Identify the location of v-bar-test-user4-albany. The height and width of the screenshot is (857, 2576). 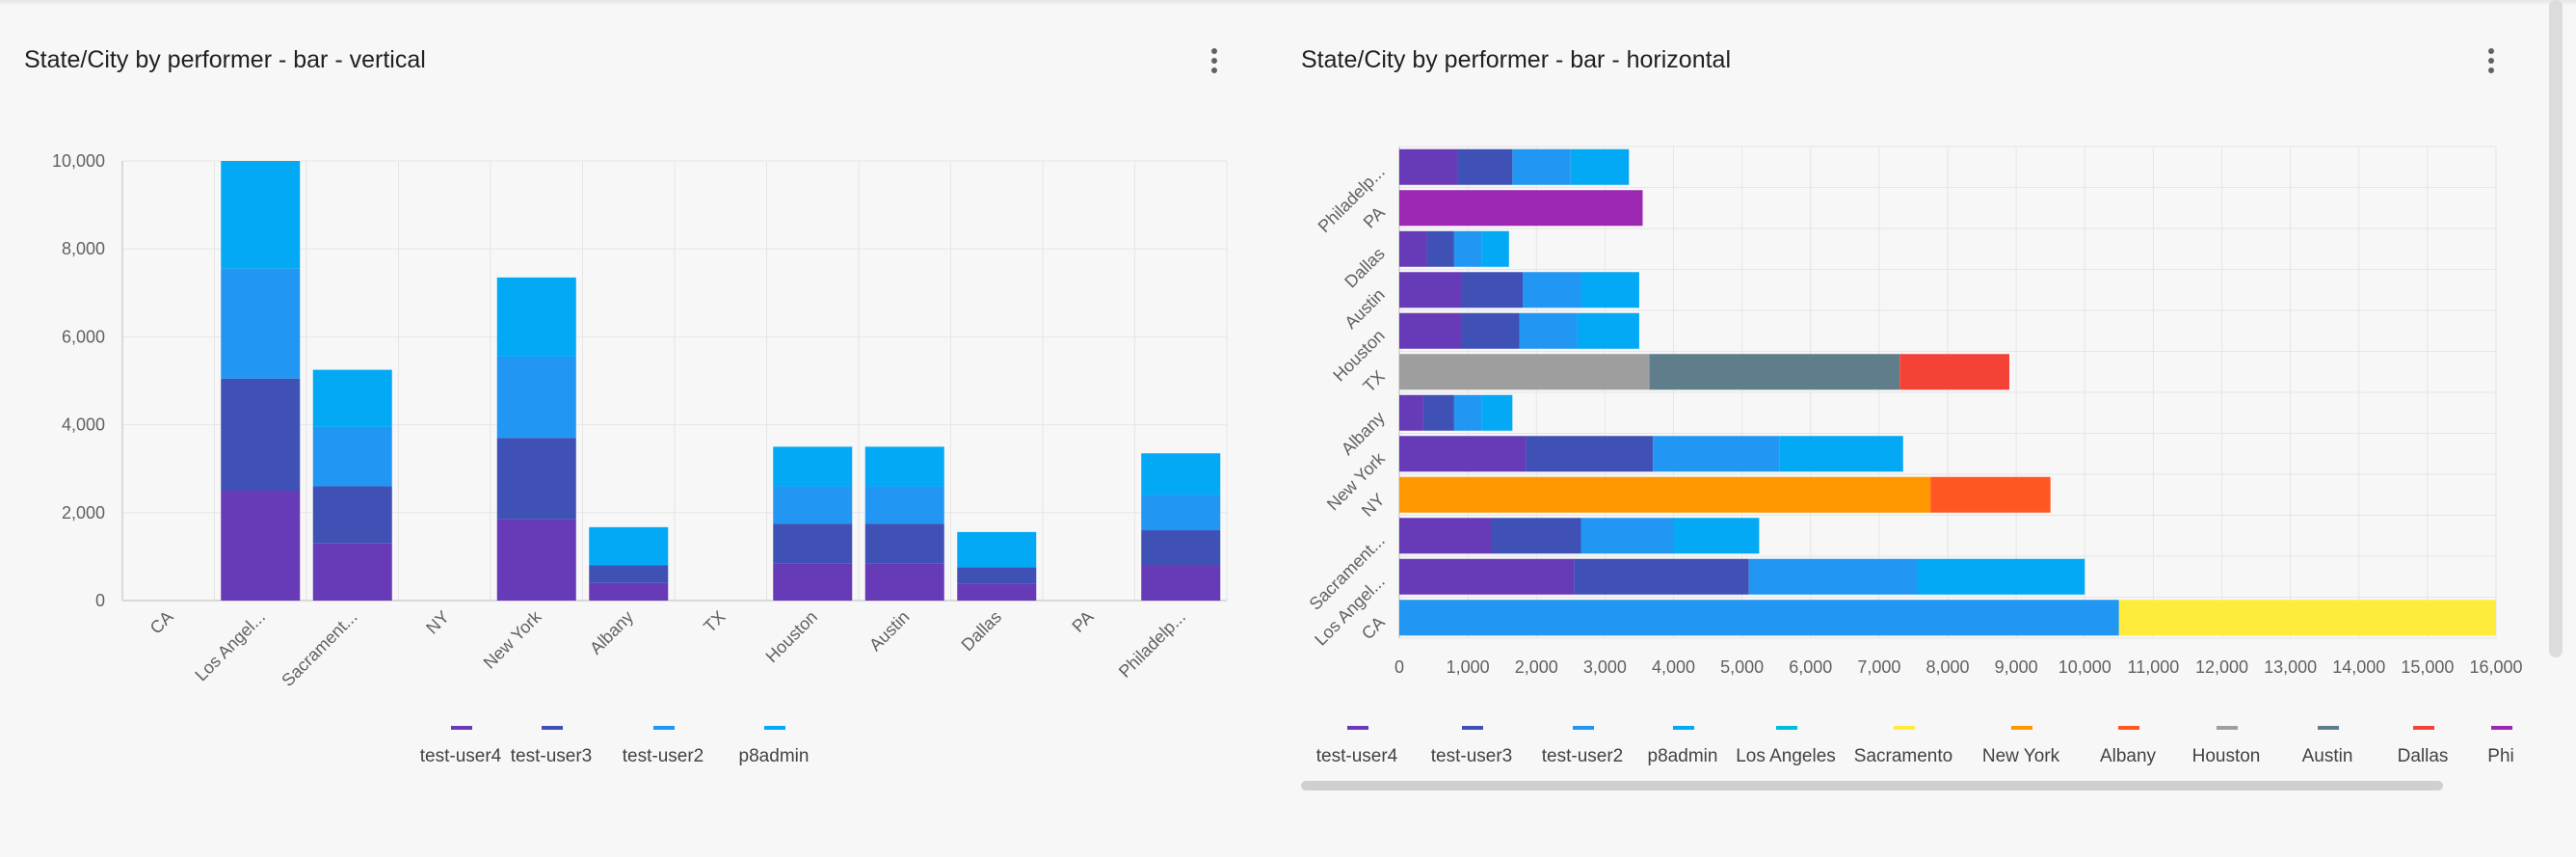
(629, 591).